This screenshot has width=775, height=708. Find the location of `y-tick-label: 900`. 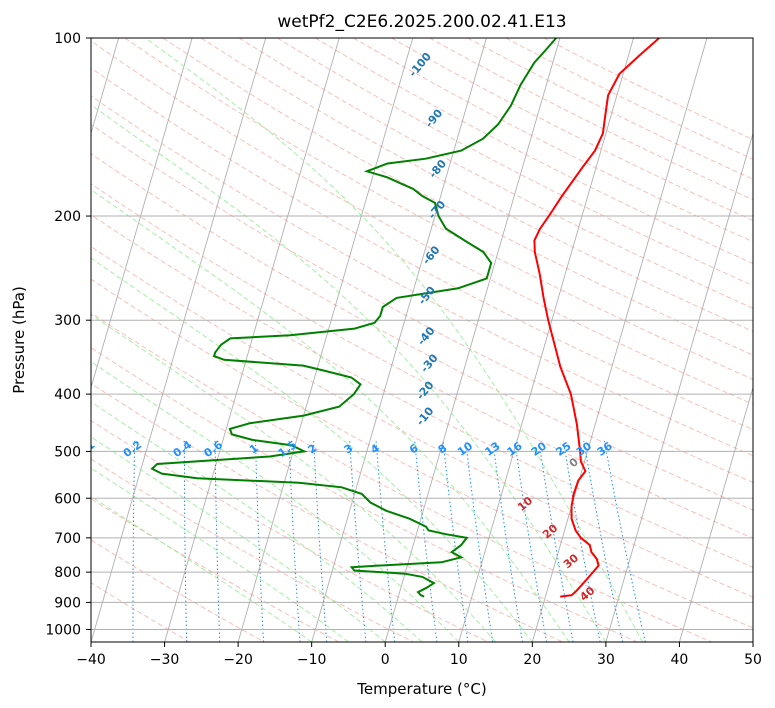

y-tick-label: 900 is located at coordinates (67, 603).